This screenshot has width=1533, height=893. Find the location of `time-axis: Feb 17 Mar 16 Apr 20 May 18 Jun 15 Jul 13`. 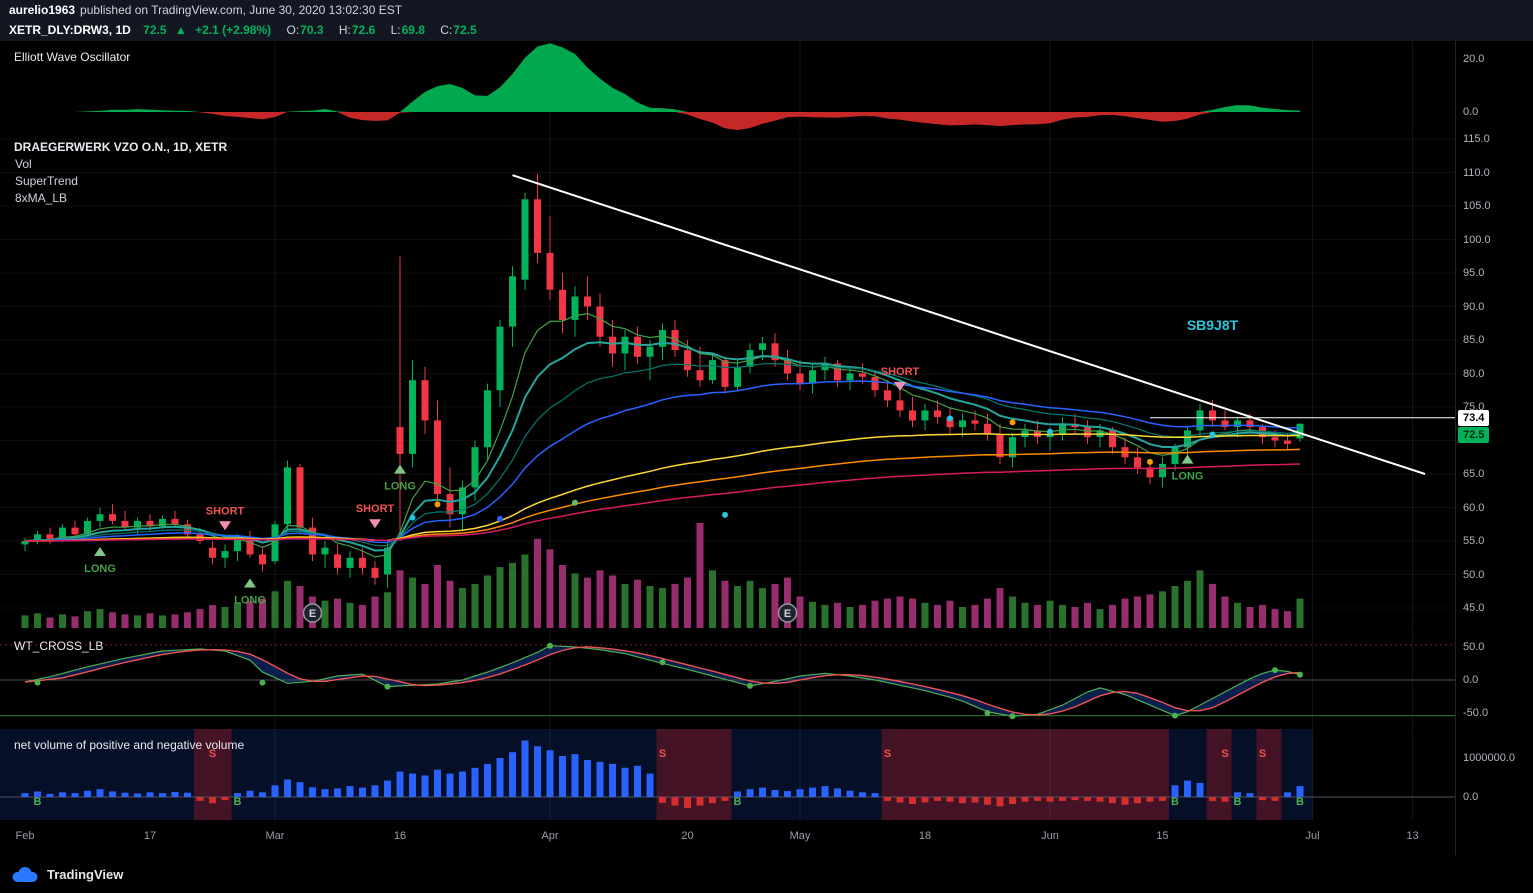

time-axis: Feb 17 Mar 16 Apr 20 May 18 Jun 15 Jul 13 is located at coordinates (766, 838).